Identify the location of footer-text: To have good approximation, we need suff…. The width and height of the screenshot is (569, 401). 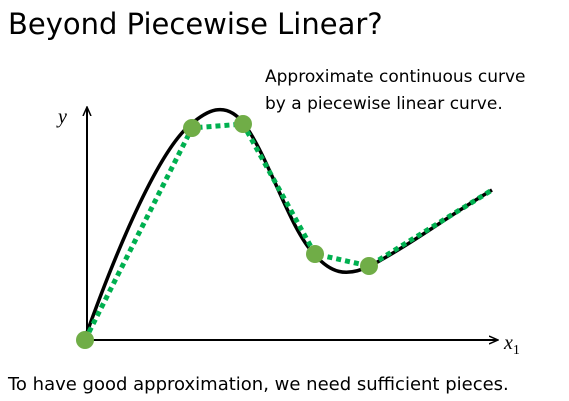
(258, 384).